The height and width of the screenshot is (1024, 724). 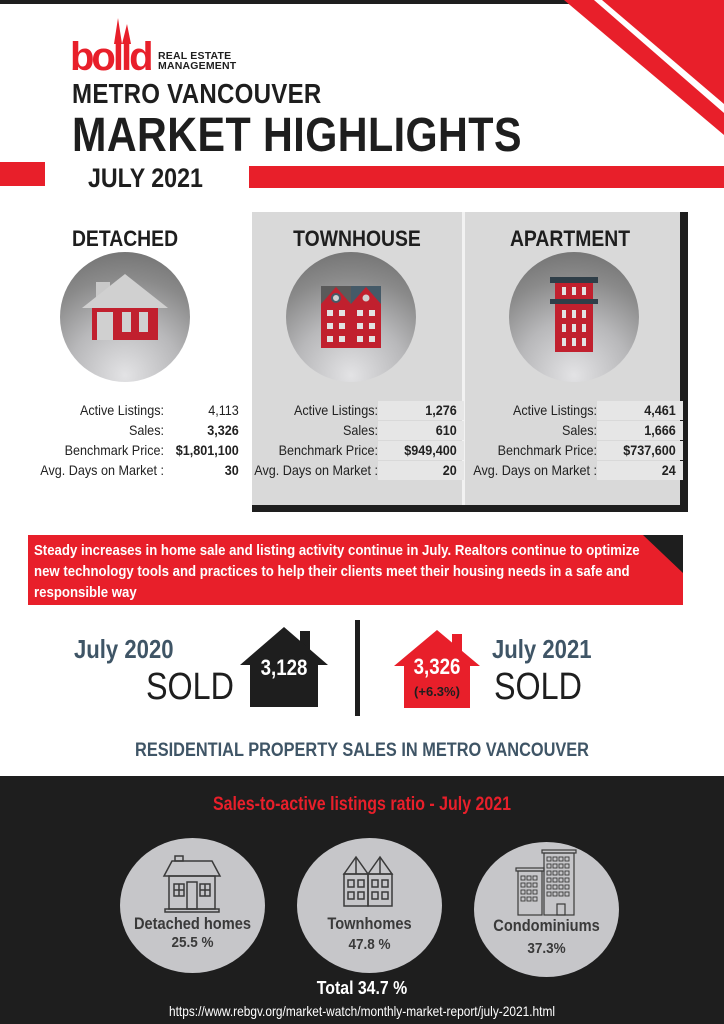 I want to click on ratio-detached: Detached homes 25.5 %, so click(x=192, y=905).